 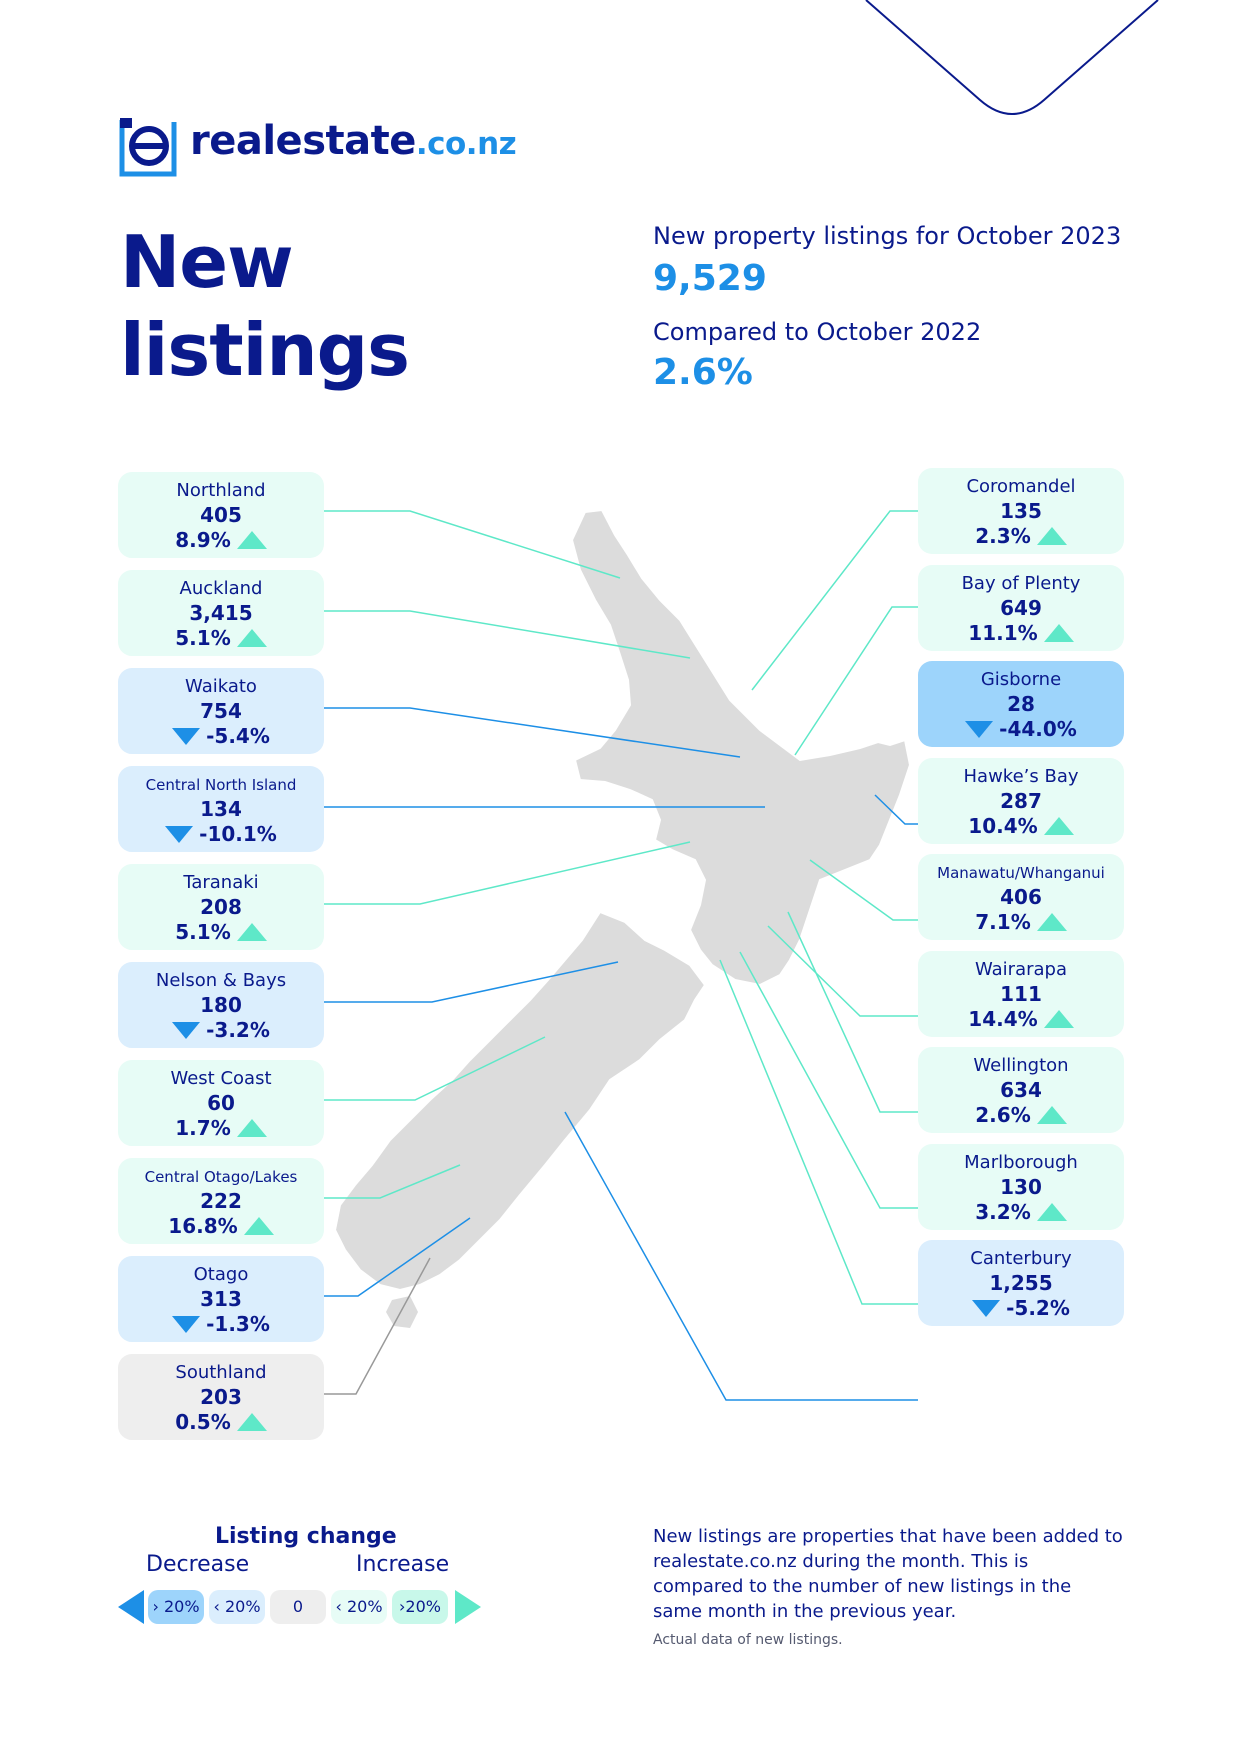 What do you see at coordinates (1021, 1186) in the screenshot?
I see `region-card-marlborough: Marlborough 130 3.2%` at bounding box center [1021, 1186].